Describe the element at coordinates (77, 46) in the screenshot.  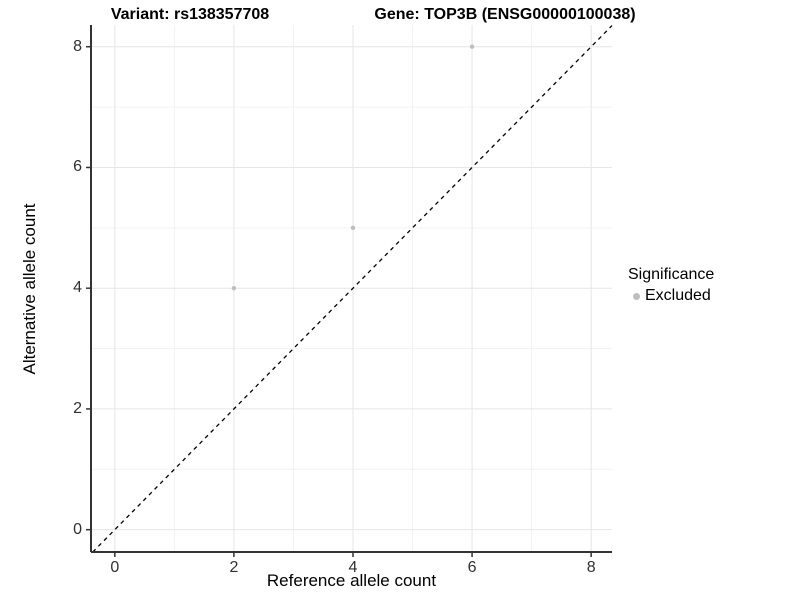
I see `y-tick-label: 8` at that location.